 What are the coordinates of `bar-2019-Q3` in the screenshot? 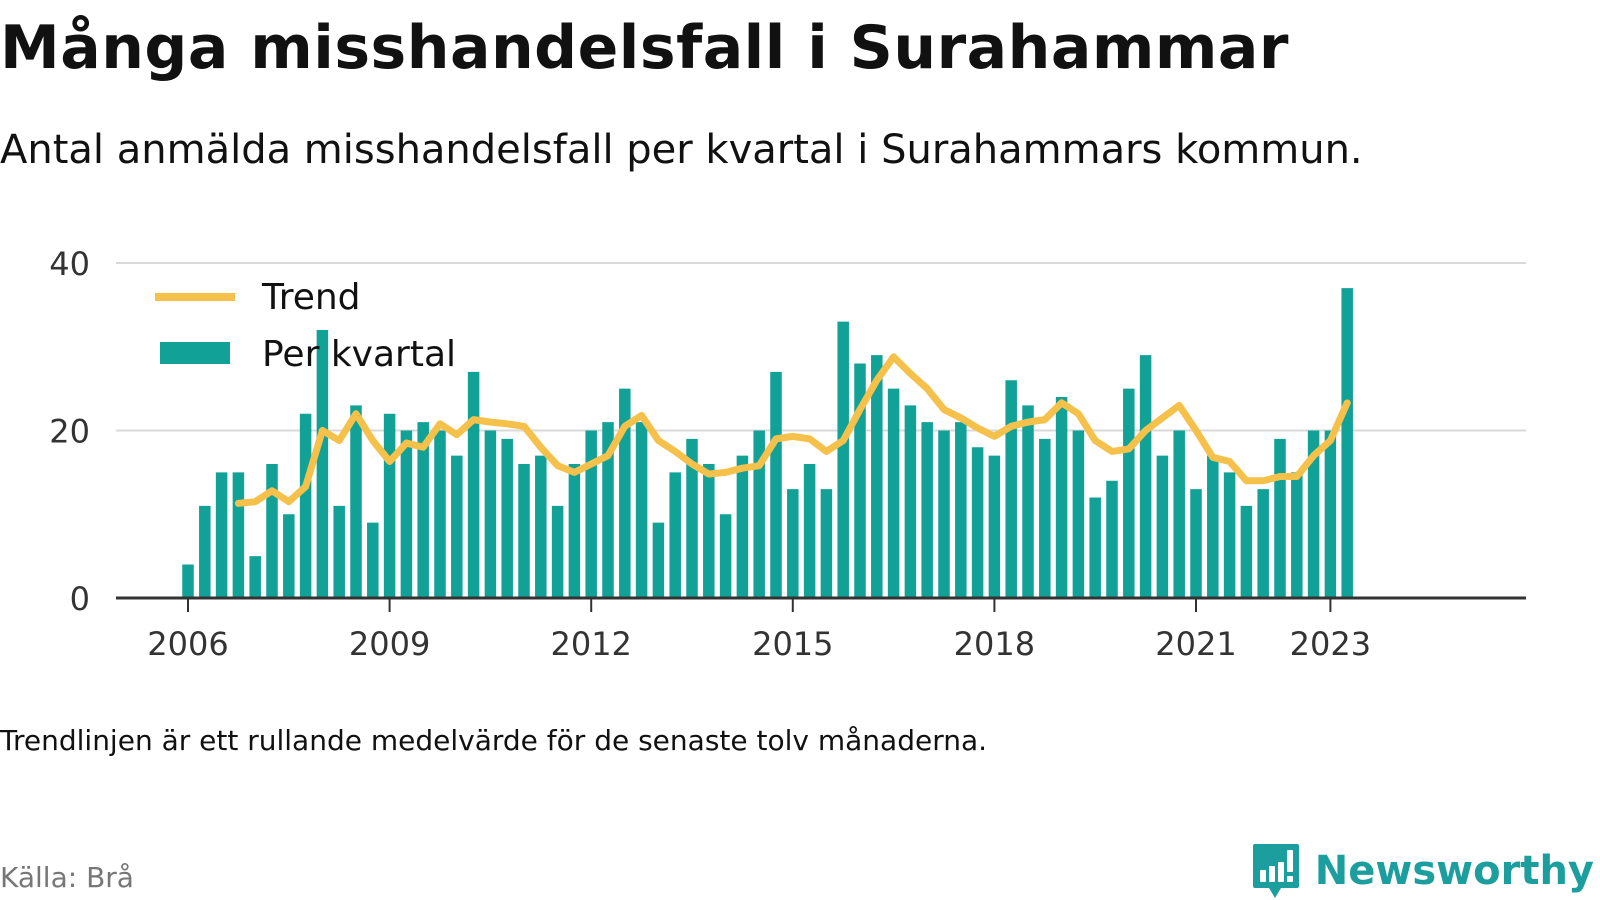 It's located at (1095, 547).